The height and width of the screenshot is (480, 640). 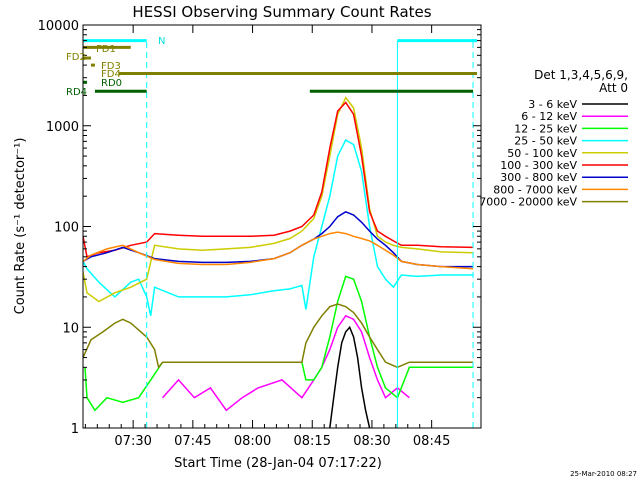 What do you see at coordinates (281, 12) in the screenshot?
I see `chart-title: HESSI Observing Summary Count Rates` at bounding box center [281, 12].